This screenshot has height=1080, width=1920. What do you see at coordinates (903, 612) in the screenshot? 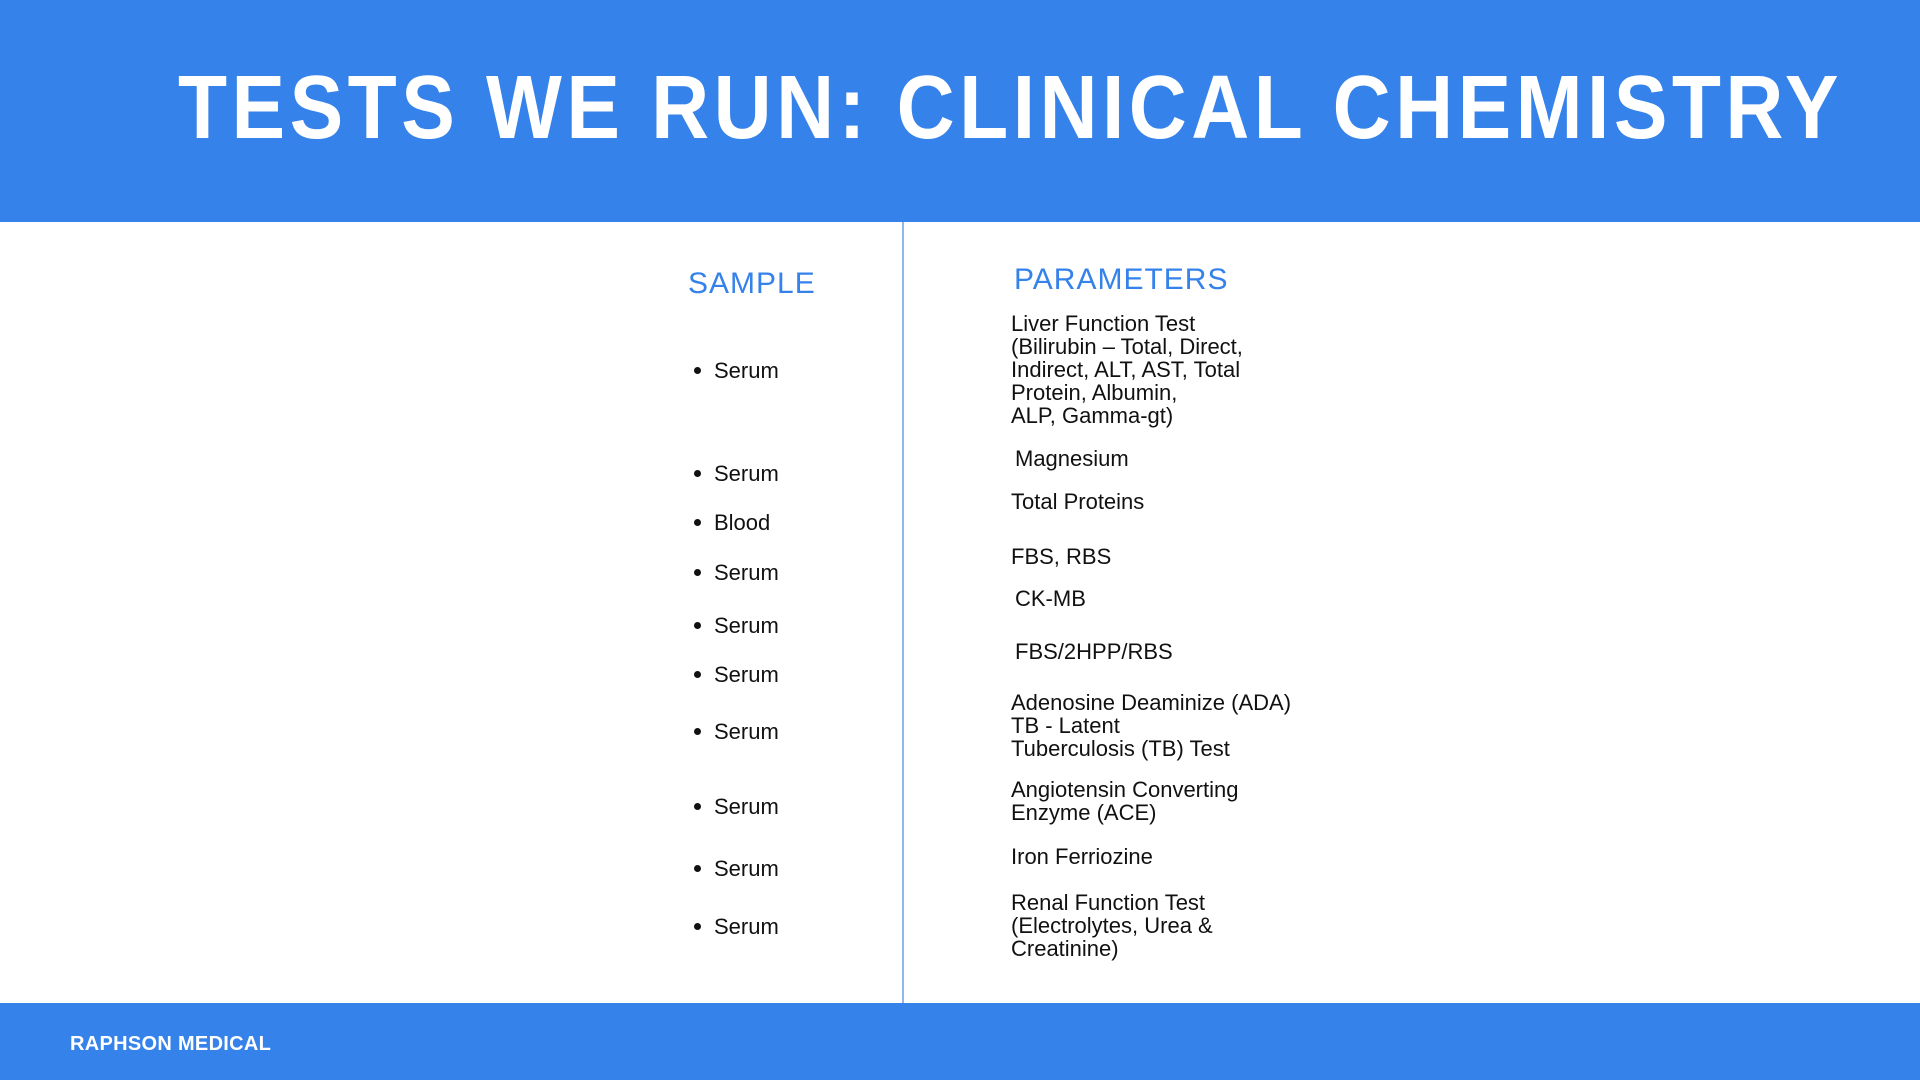
I see `column-divider` at bounding box center [903, 612].